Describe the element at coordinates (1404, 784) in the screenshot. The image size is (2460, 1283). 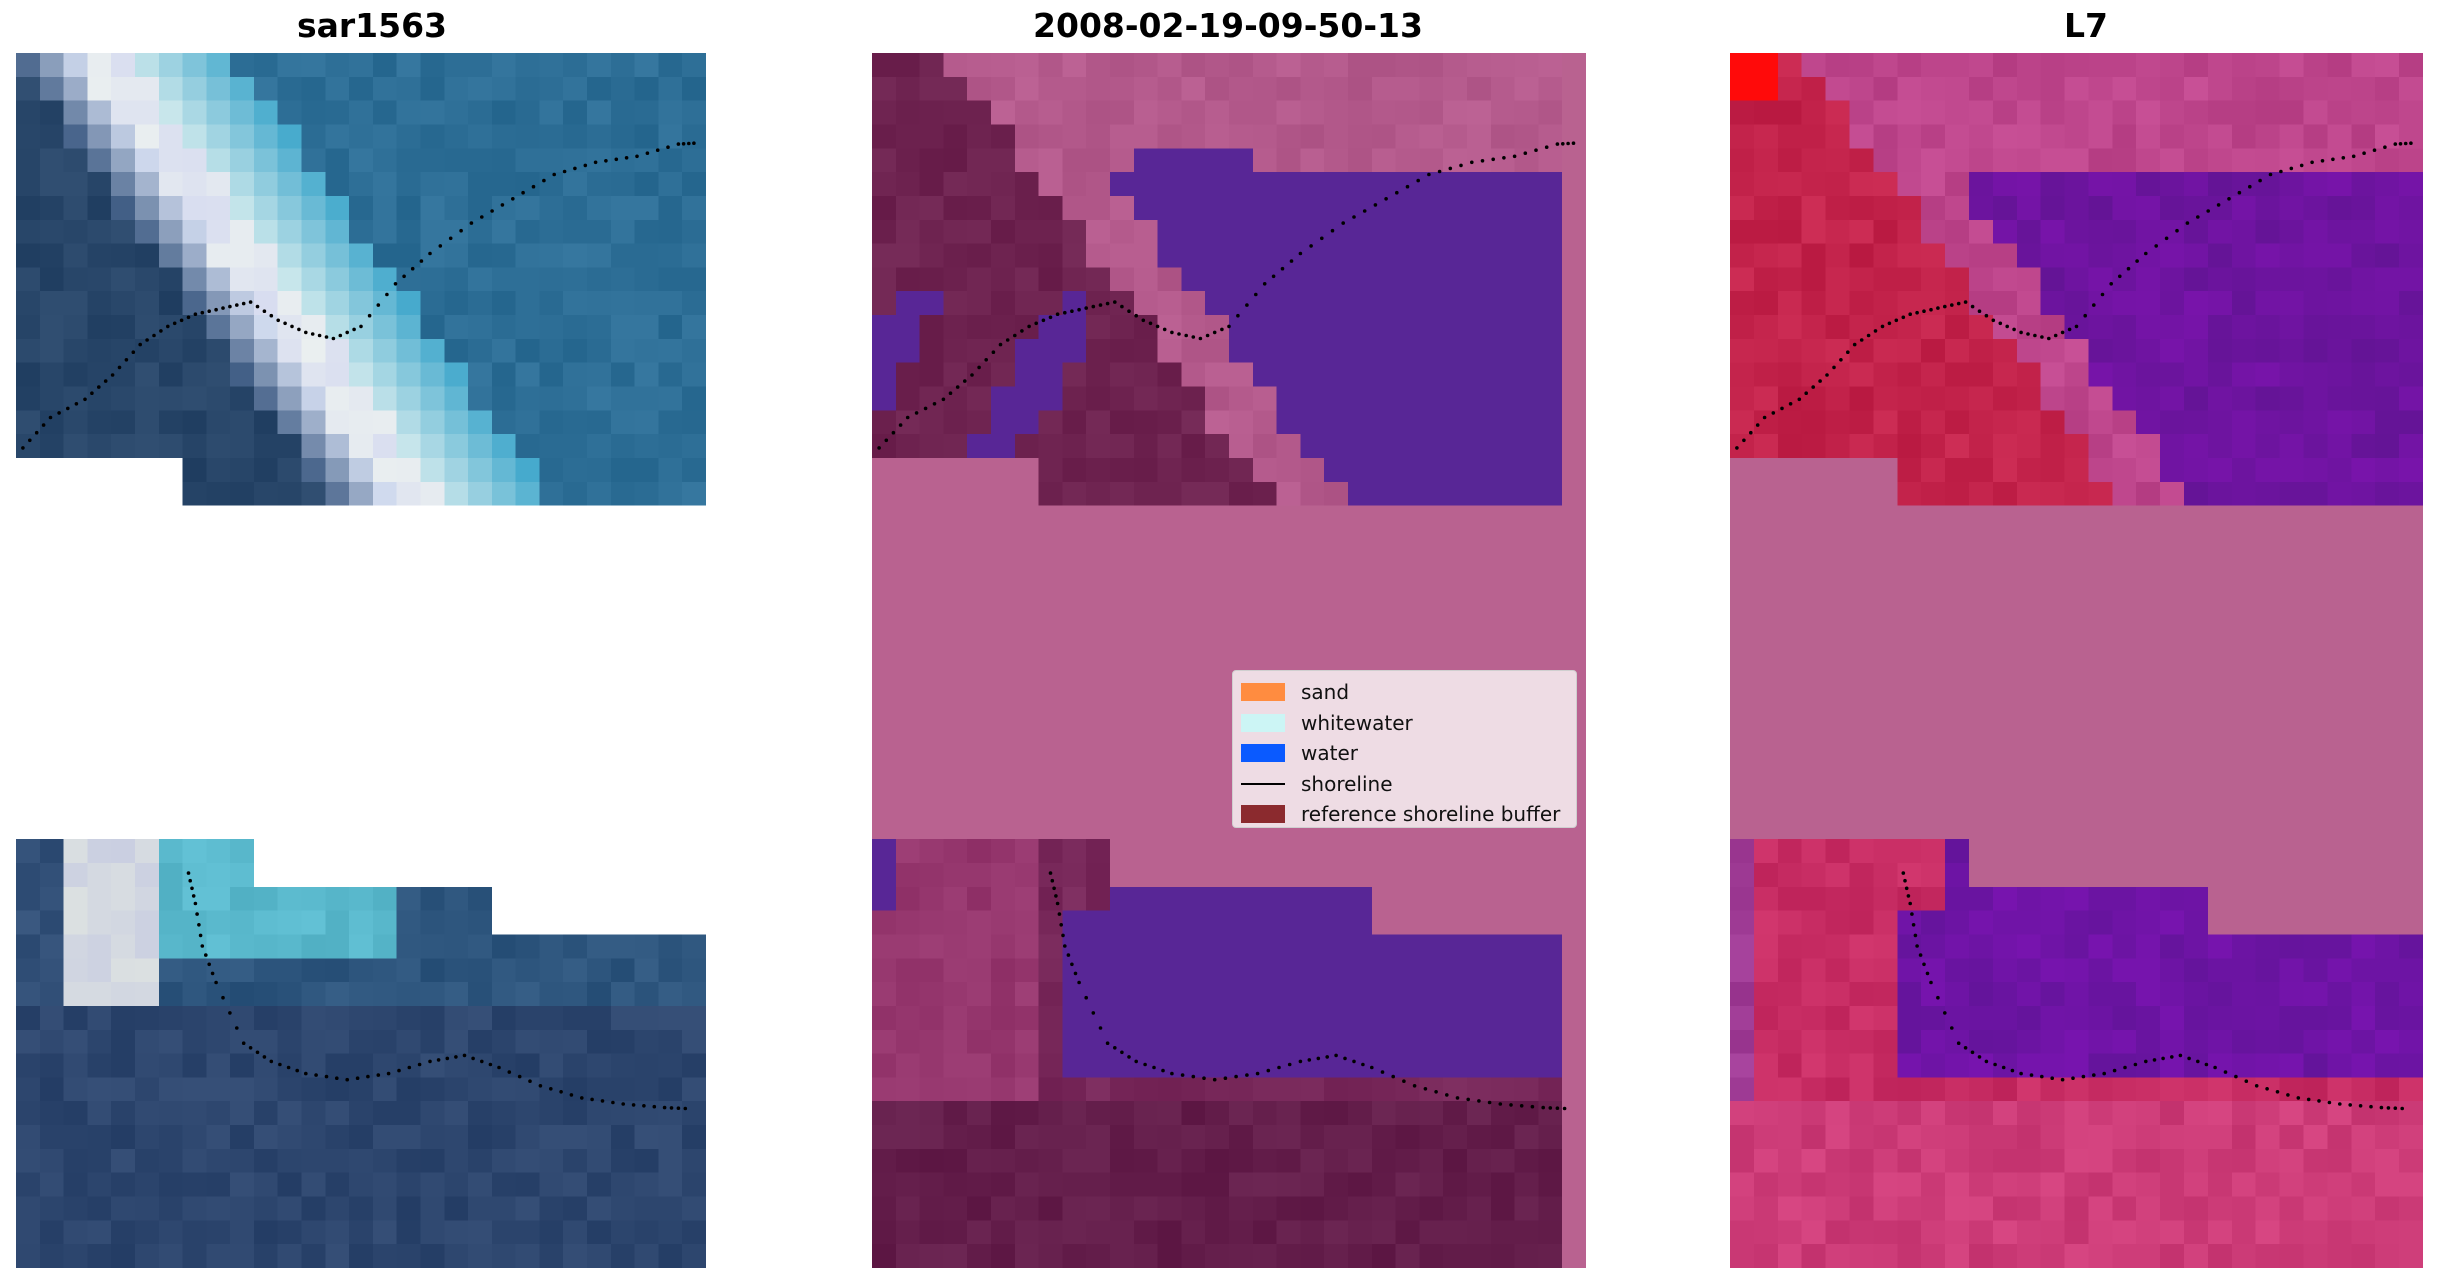
I see `legend-item-shoreline: shoreline` at that location.